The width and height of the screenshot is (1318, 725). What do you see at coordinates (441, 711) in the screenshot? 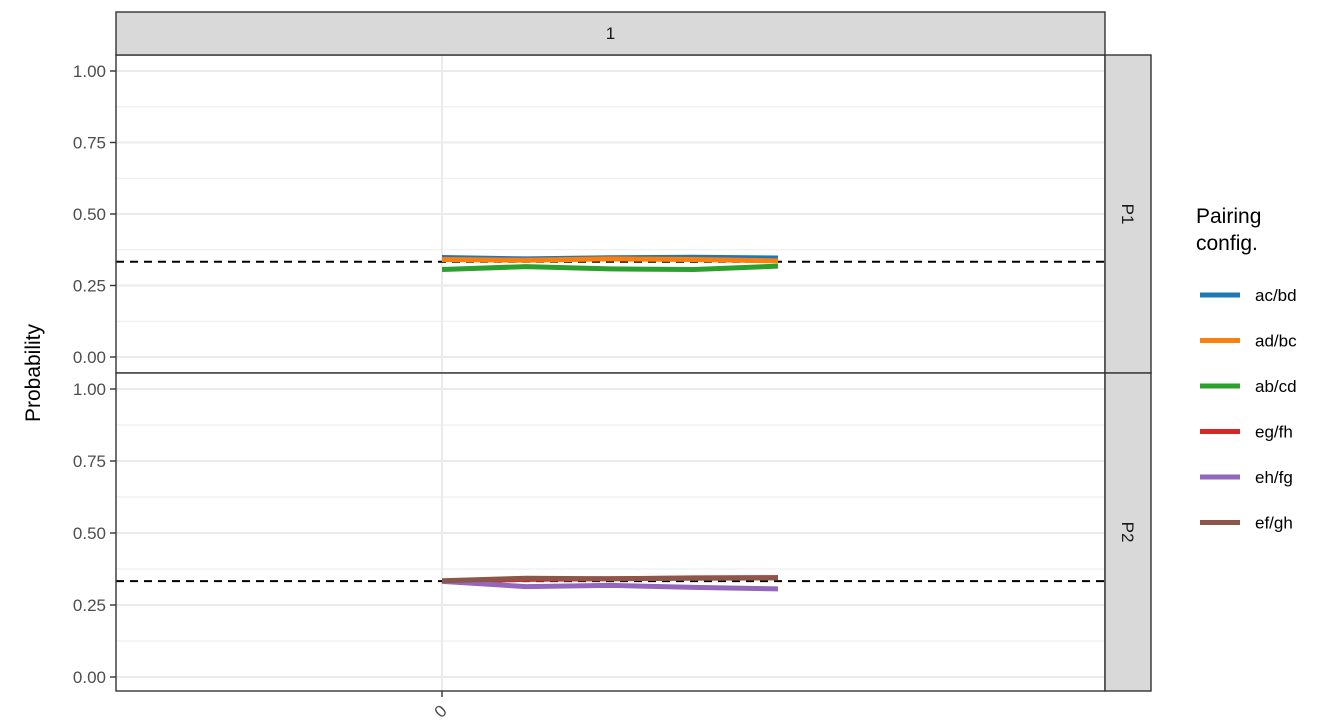
I see `x-tick-label: 0` at bounding box center [441, 711].